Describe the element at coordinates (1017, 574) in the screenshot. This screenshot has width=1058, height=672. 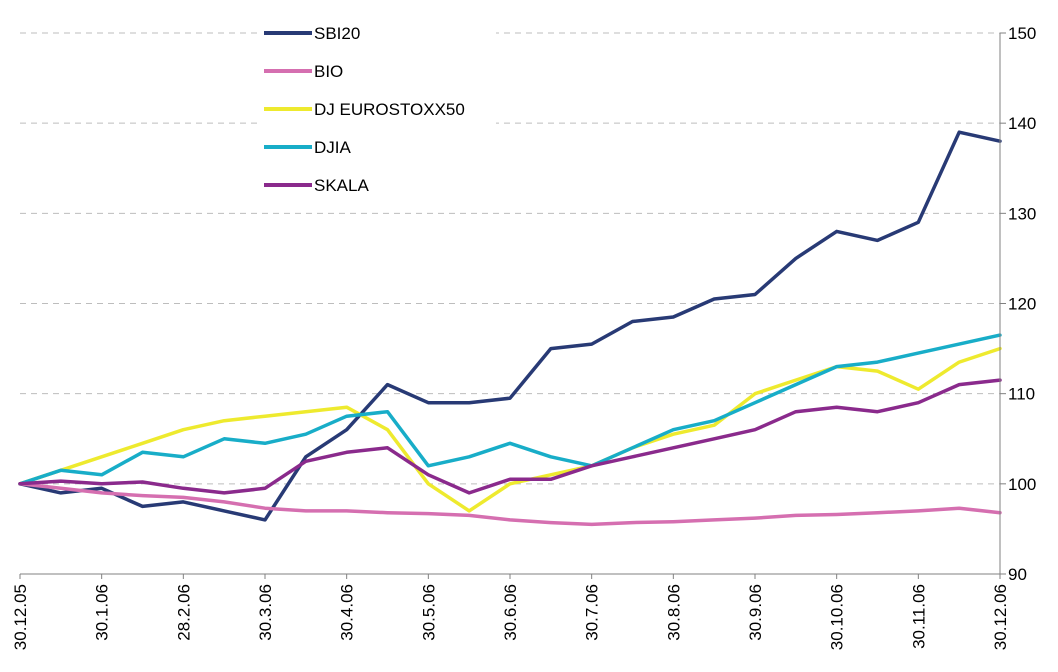
I see `y-tick-label: 90` at that location.